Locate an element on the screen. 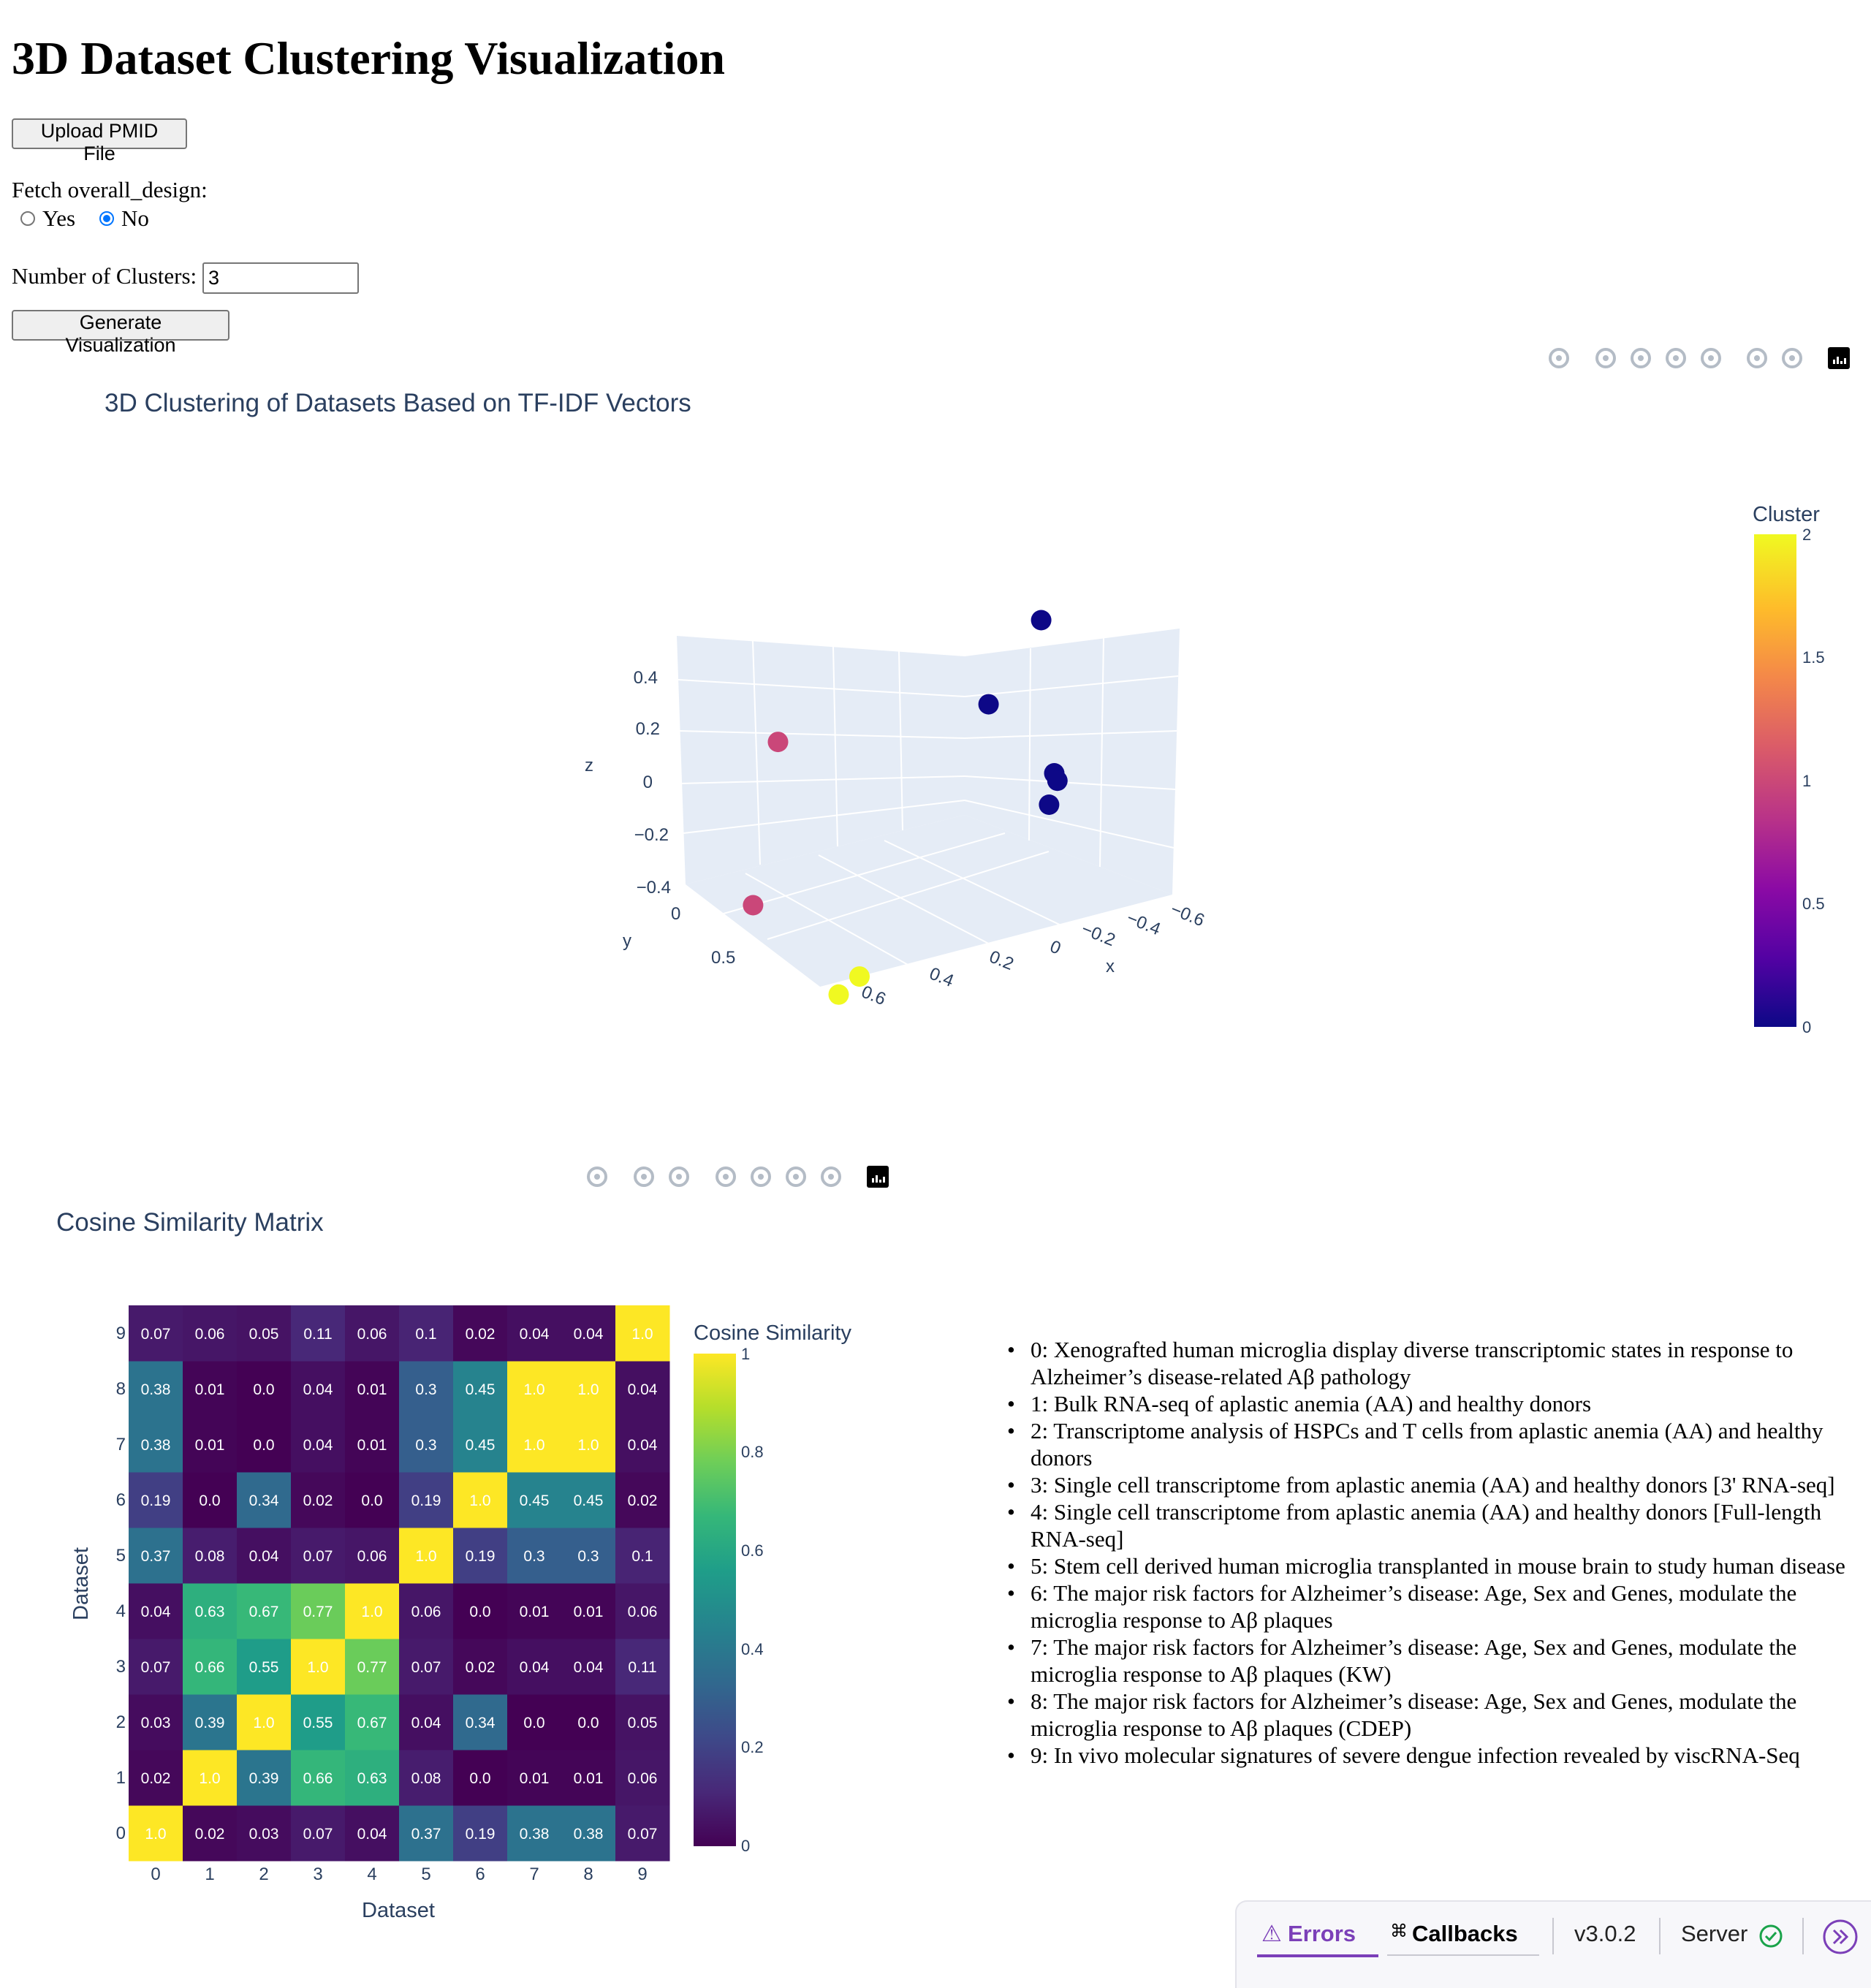 The image size is (1871, 1988). home-icon is located at coordinates (831, 1176).